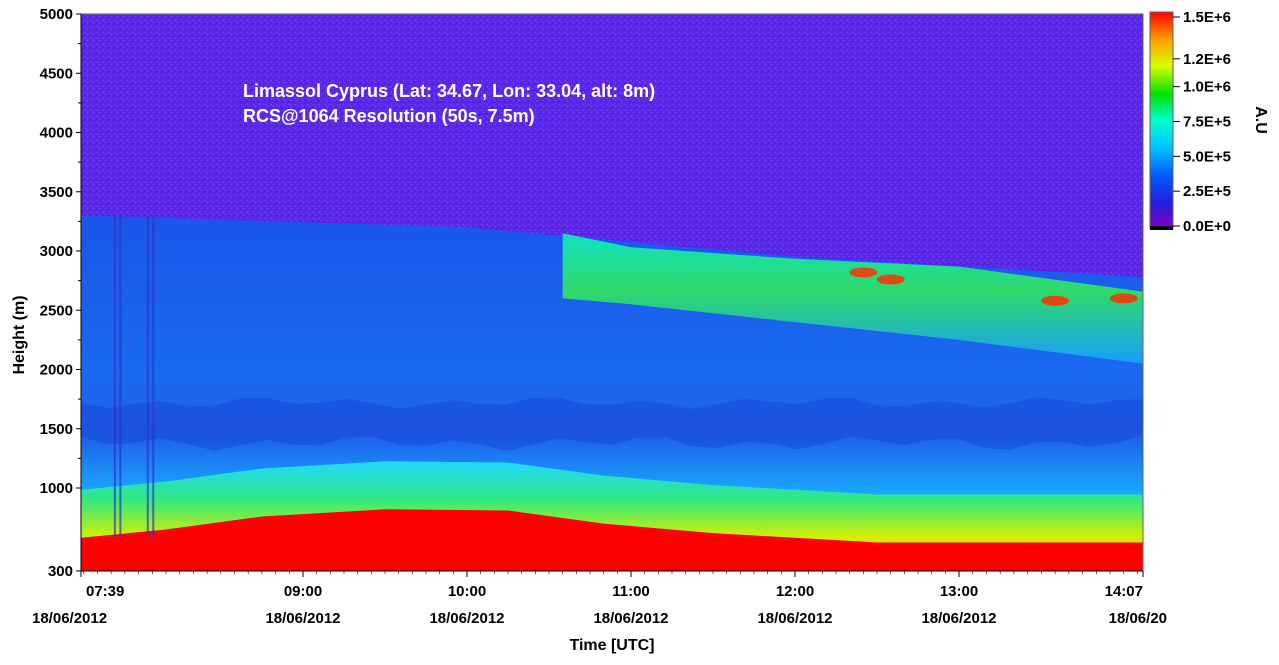 This screenshot has width=1279, height=665. Describe the element at coordinates (612, 540) in the screenshot. I see `saturated-boundary-layer` at that location.